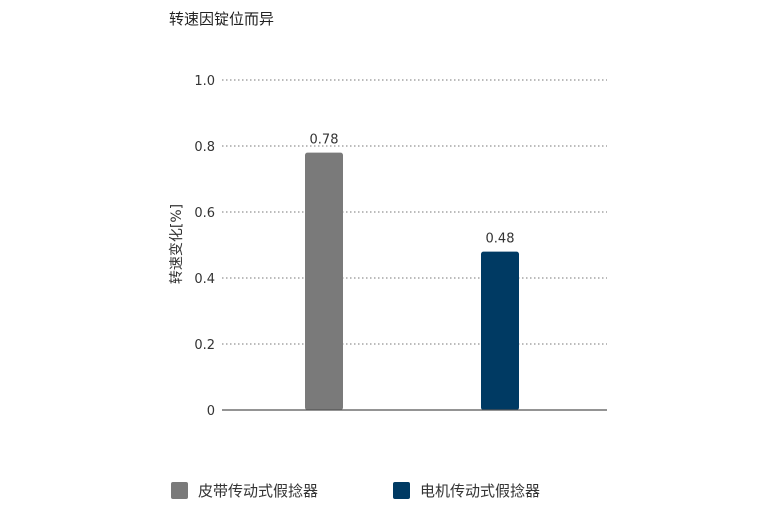 Image resolution: width=768 pixels, height=508 pixels. I want to click on data-labels: 0.78 0.48, so click(412, 190).